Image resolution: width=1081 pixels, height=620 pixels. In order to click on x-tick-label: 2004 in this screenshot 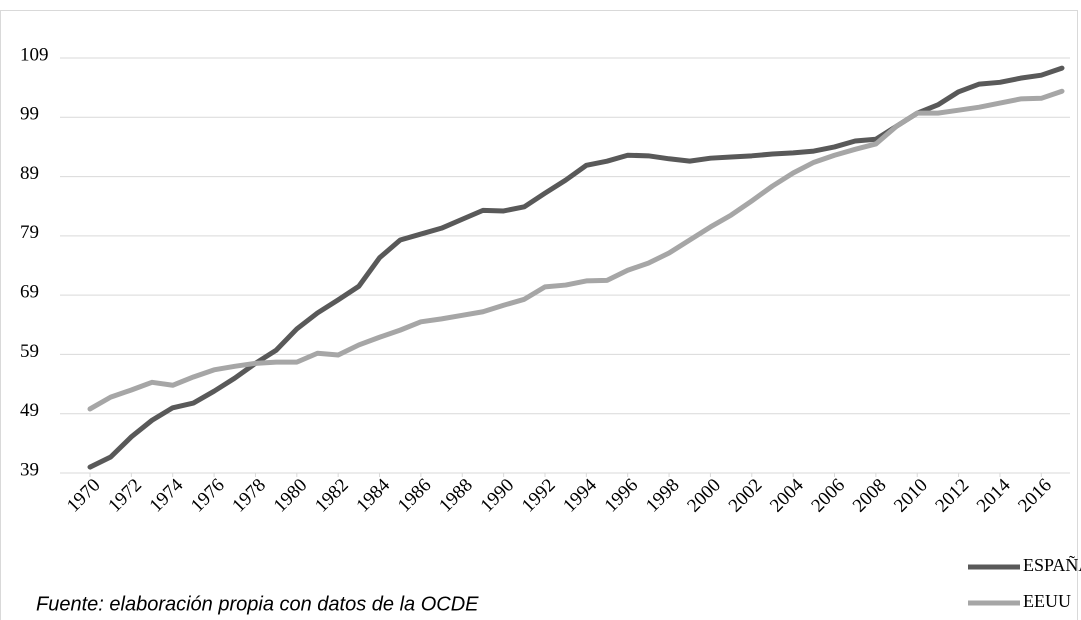, I will do `click(787, 495)`.